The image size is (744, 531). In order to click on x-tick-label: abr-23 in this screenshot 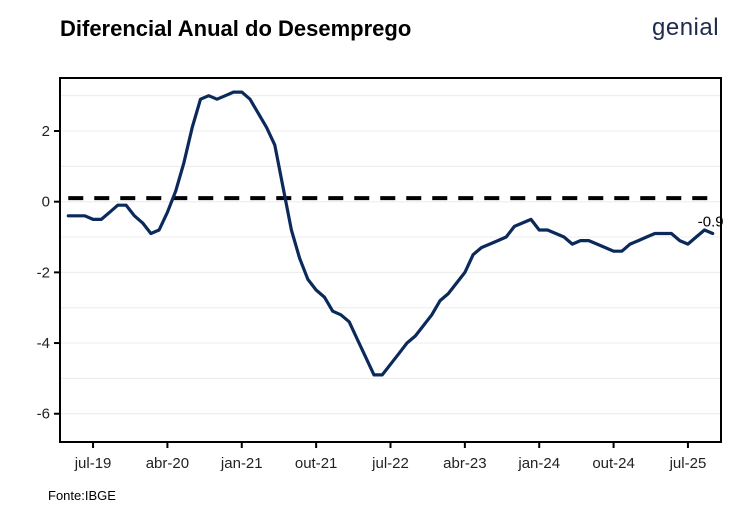, I will do `click(464, 463)`.